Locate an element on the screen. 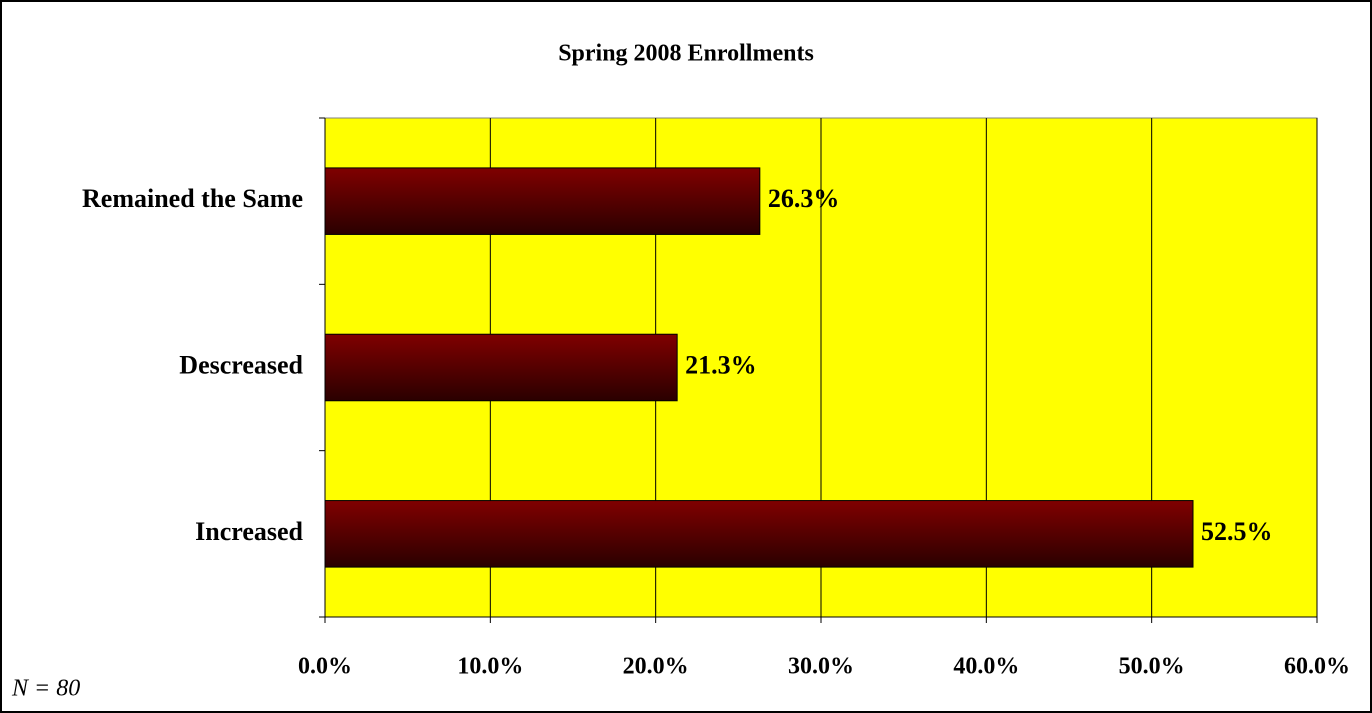 The image size is (1372, 713). x-tick-label: 0.0% is located at coordinates (325, 667).